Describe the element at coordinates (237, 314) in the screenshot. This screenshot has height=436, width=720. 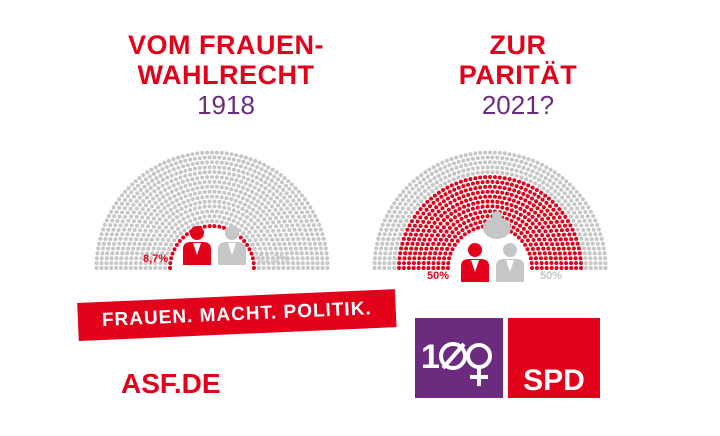
I see `slogan-text: FRAUEN. MACHT. POLITIK.` at that location.